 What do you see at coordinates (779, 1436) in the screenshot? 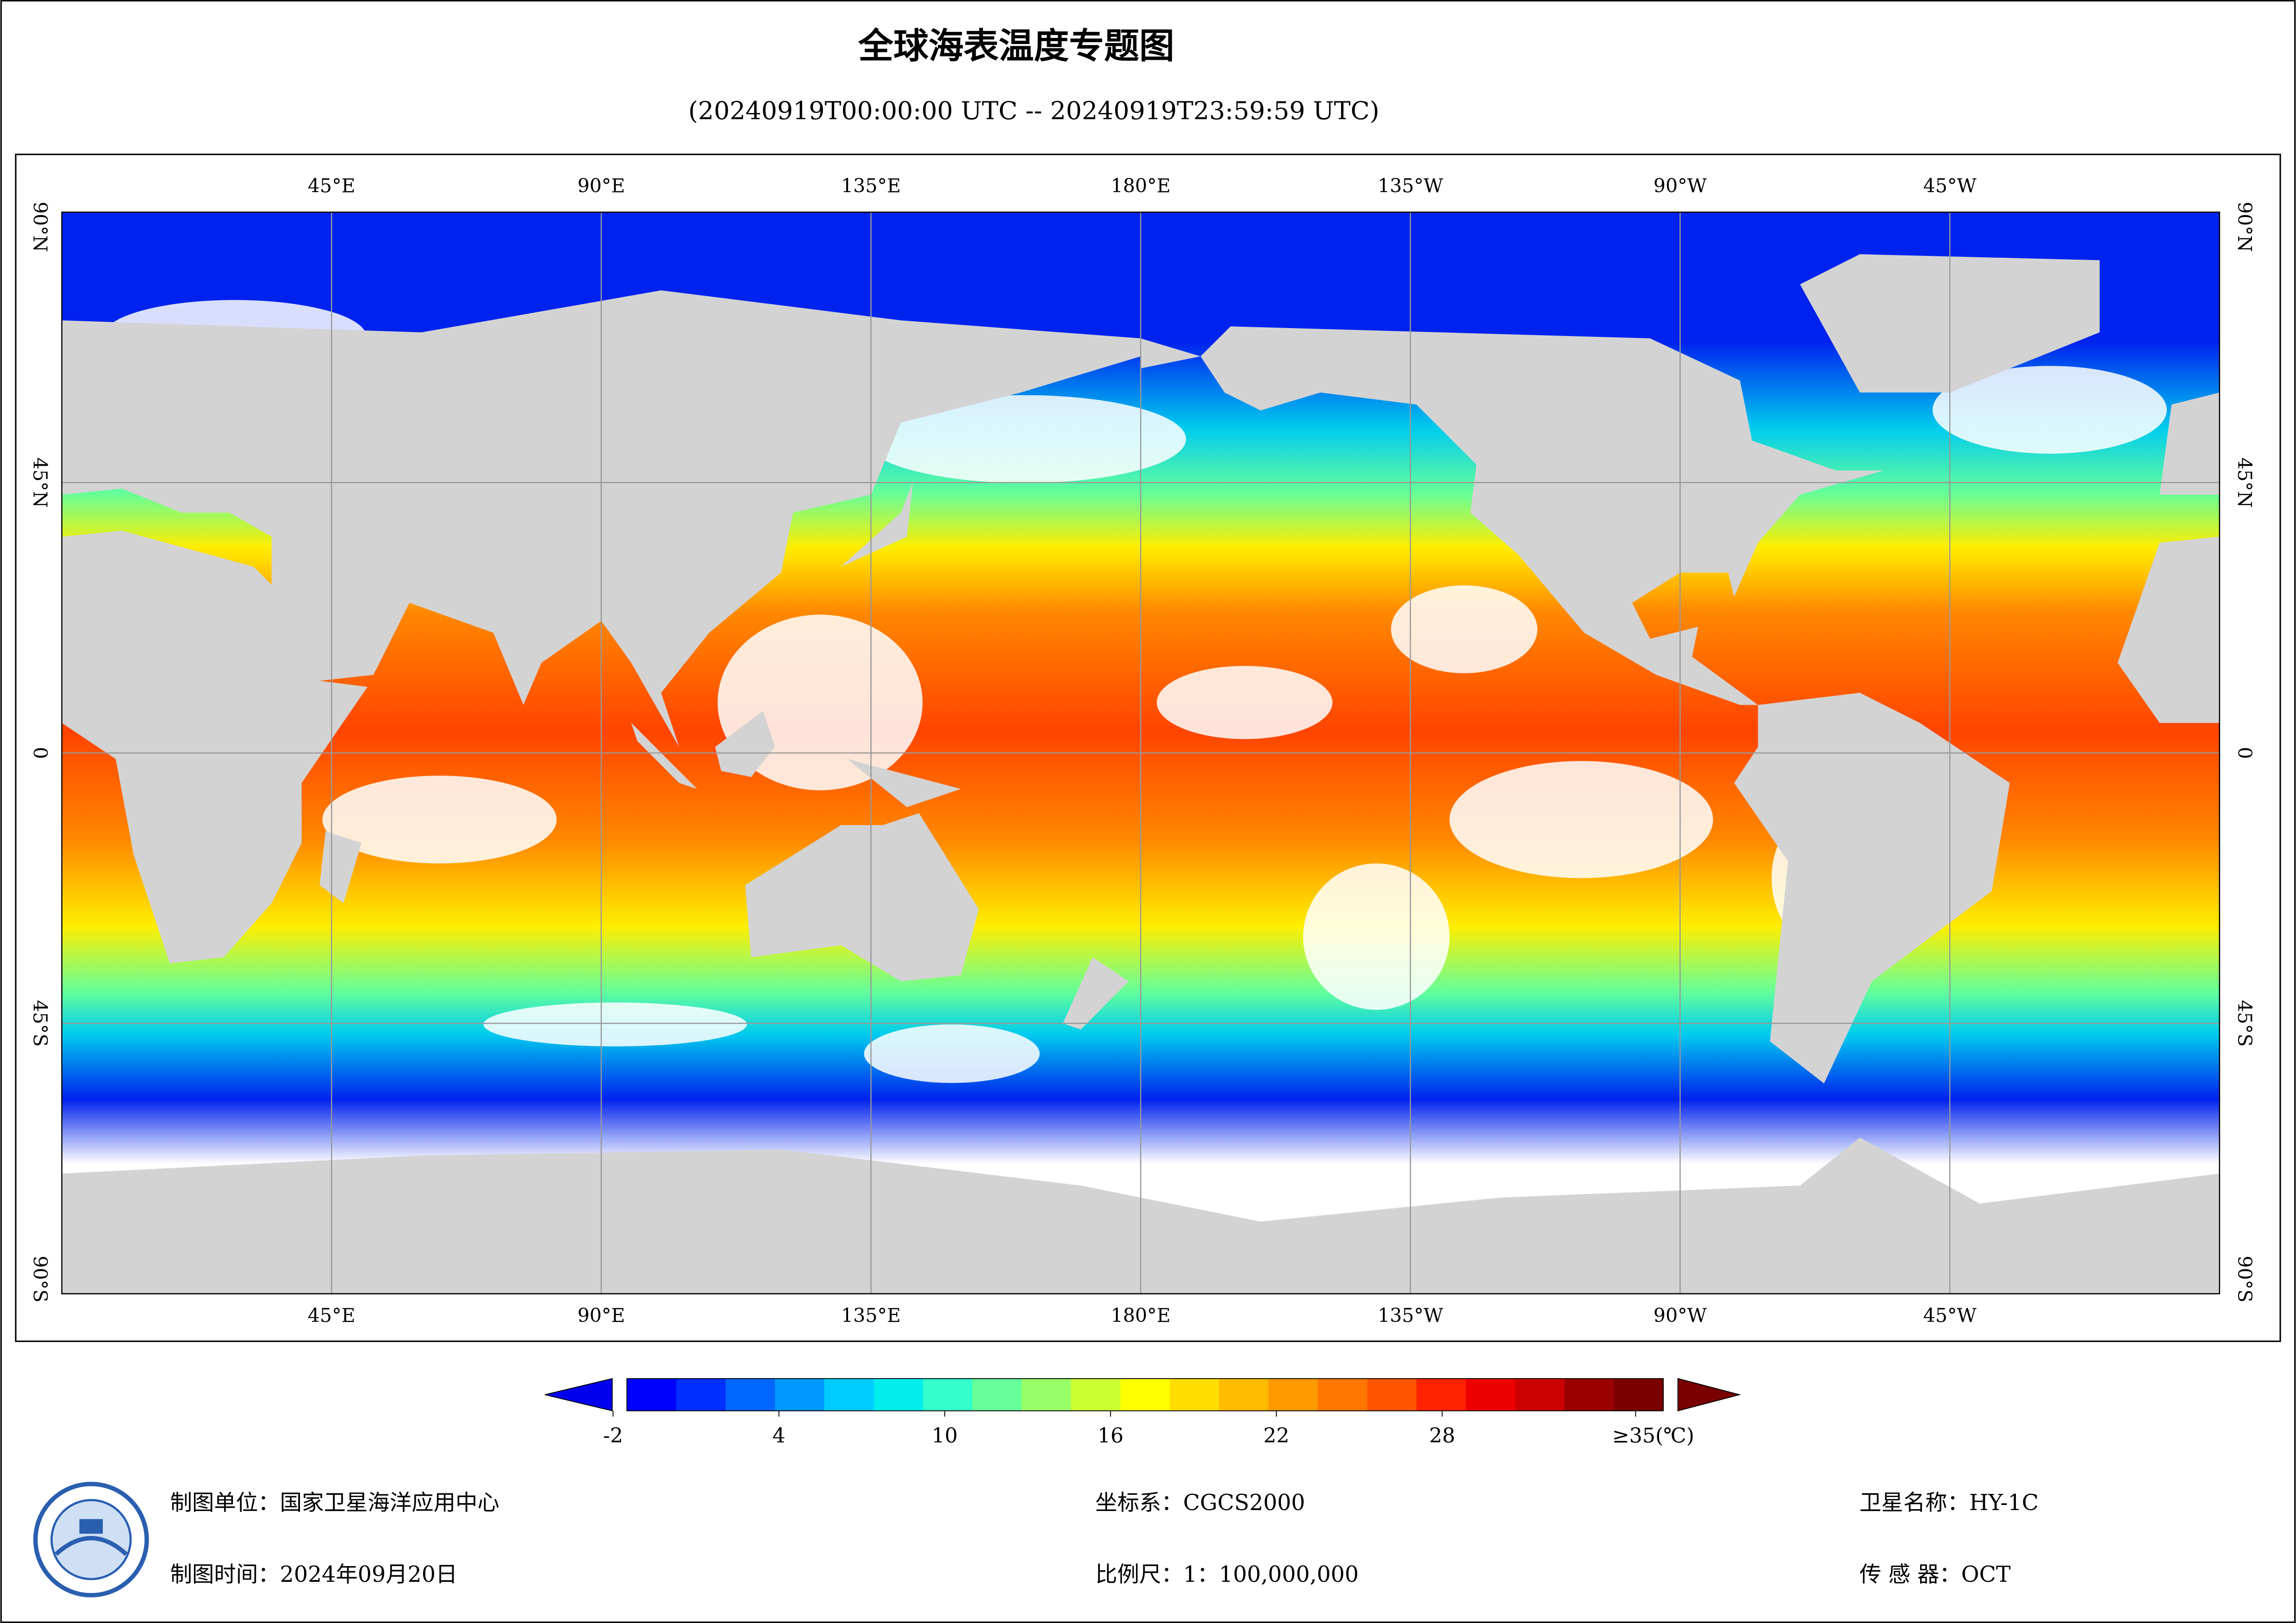
I see `colorbar-tick-label: 4` at bounding box center [779, 1436].